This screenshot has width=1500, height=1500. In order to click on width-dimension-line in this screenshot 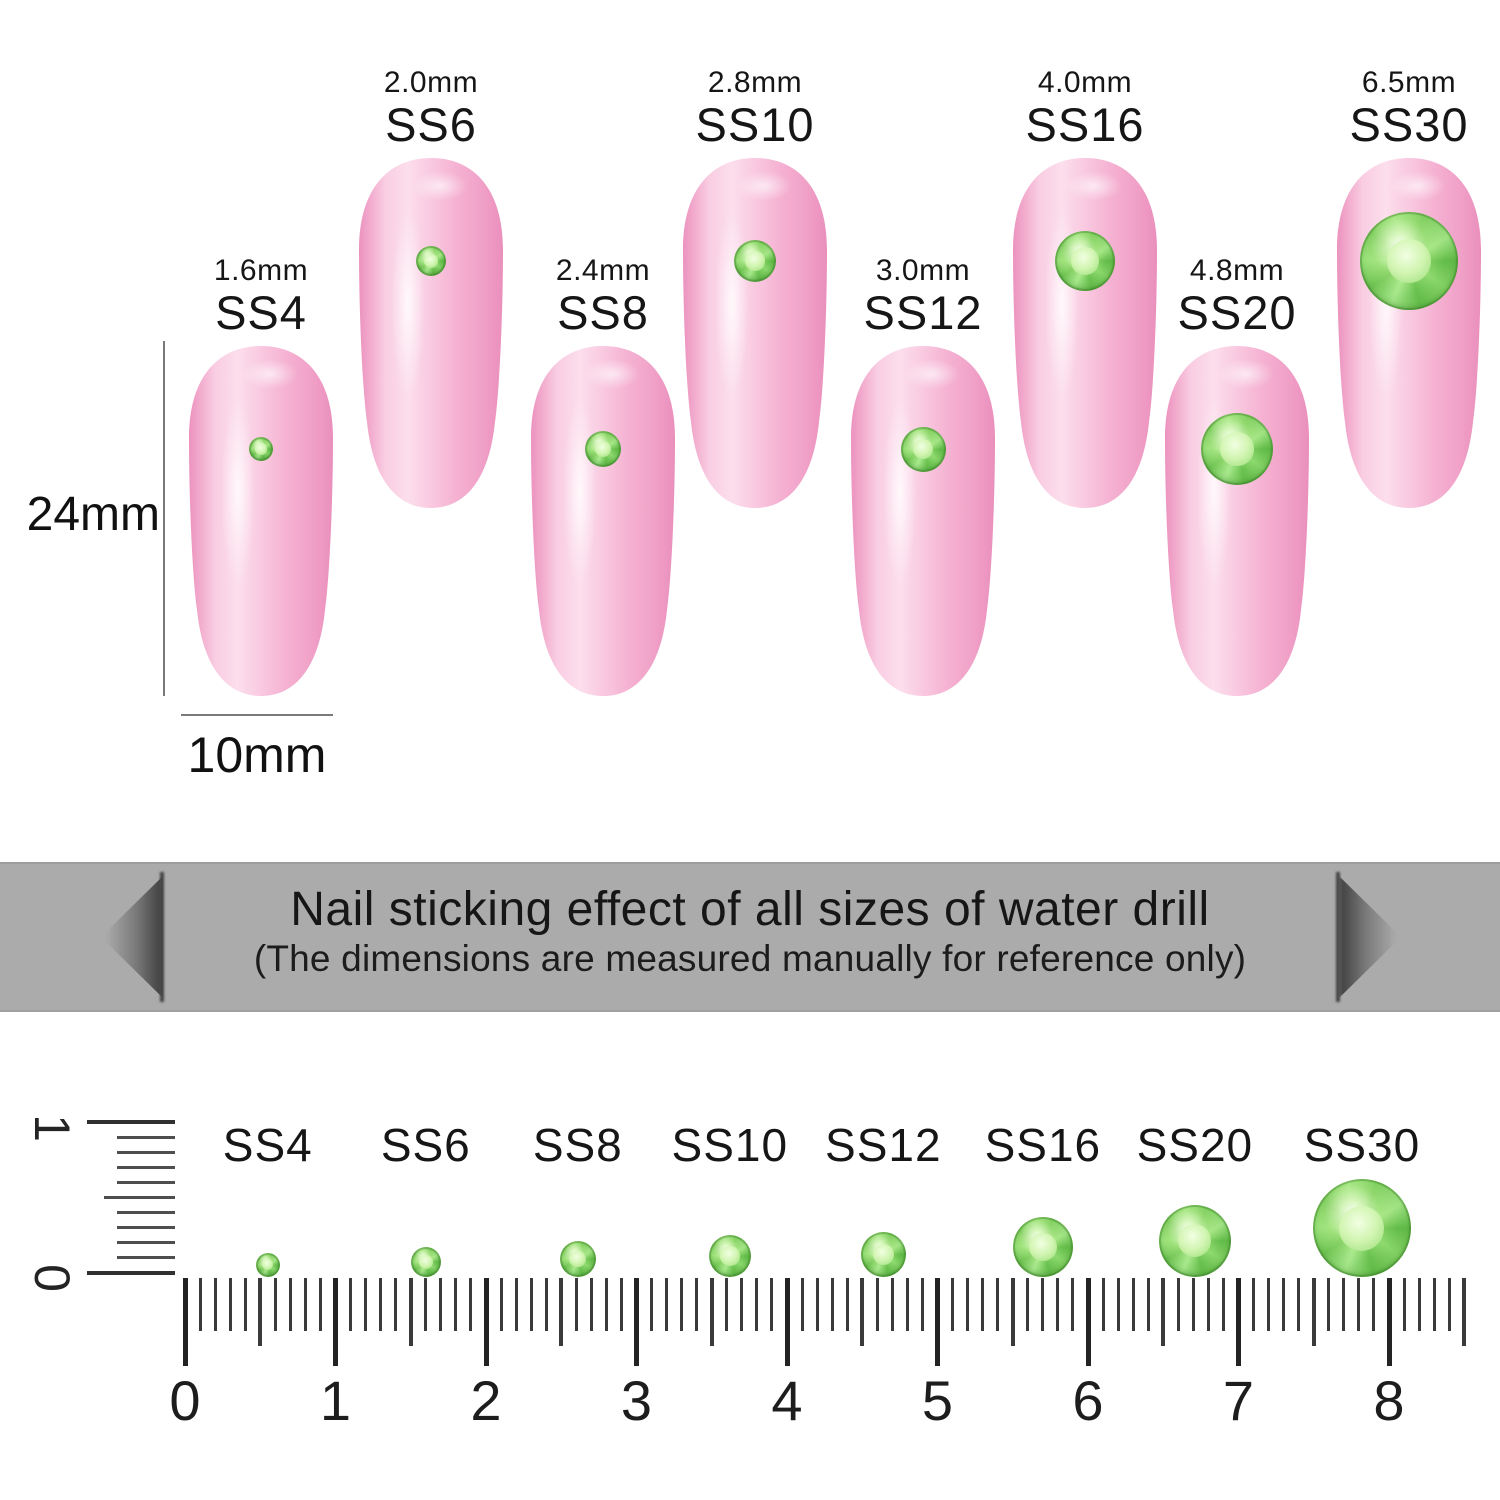, I will do `click(257, 715)`.